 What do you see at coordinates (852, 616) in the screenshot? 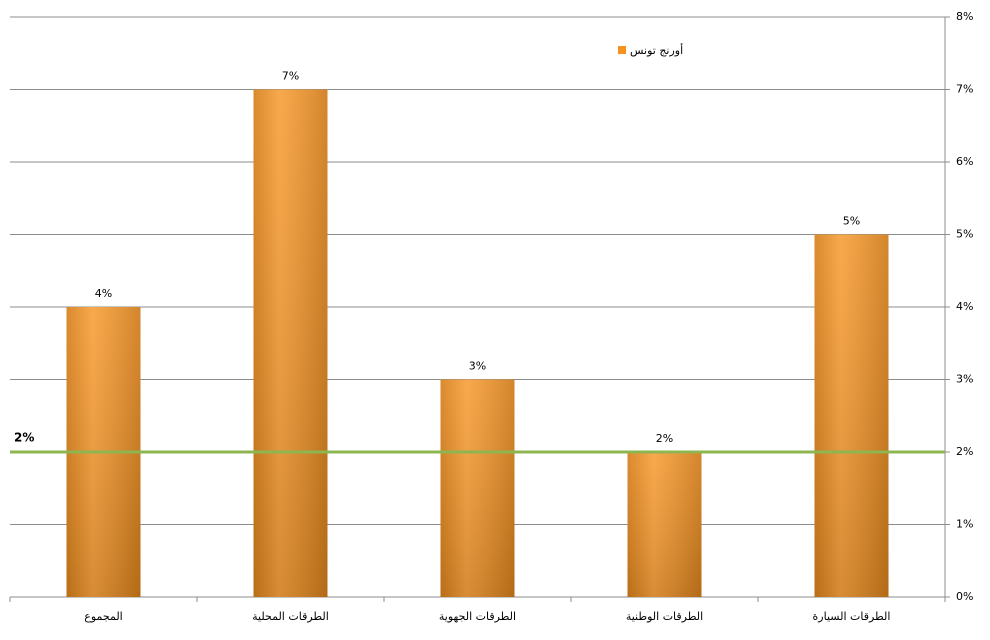
I see `x-tick-label: الطرقات السيارة` at bounding box center [852, 616].